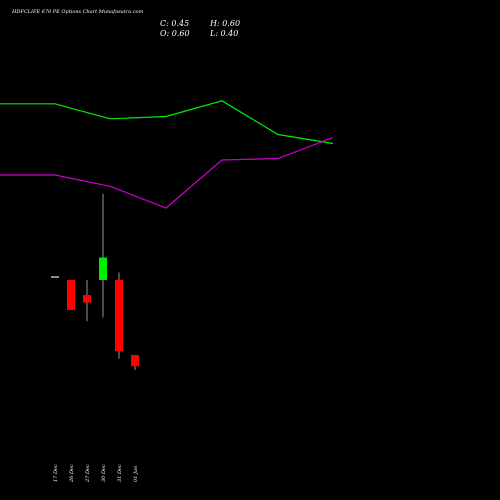 This screenshot has width=500, height=500. What do you see at coordinates (167, 122) in the screenshot?
I see `upper-indicator-line` at bounding box center [167, 122].